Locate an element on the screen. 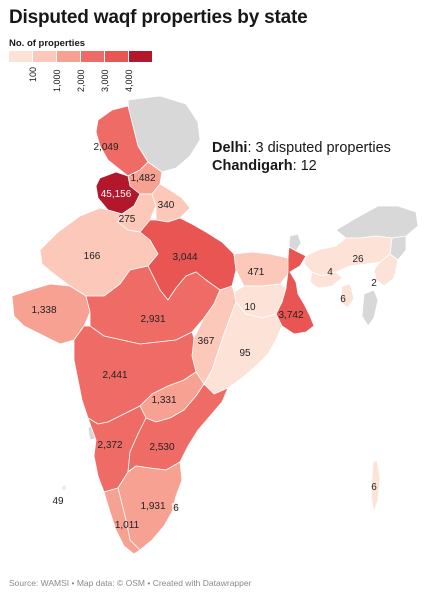 Image resolution: width=426 pixels, height=600 pixels. value-label-puducherry: 6 is located at coordinates (176, 508).